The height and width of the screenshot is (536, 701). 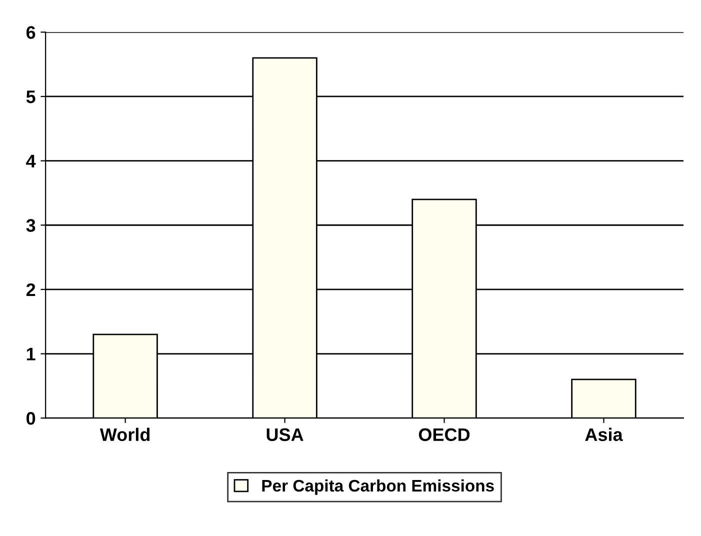 I want to click on y-tick-label: 3, so click(x=31, y=225).